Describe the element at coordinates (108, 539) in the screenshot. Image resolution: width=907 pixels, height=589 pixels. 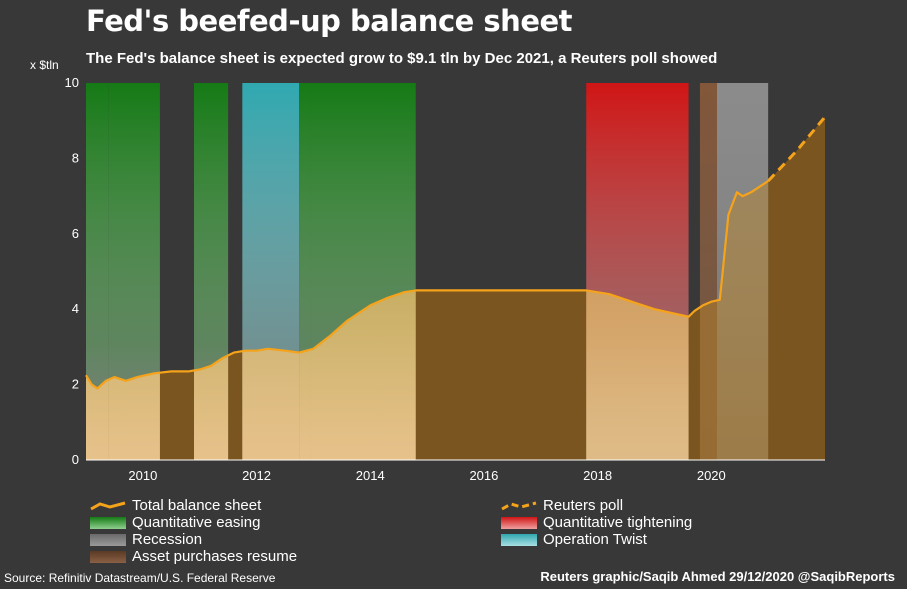
I see `legend-swatch-recession` at that location.